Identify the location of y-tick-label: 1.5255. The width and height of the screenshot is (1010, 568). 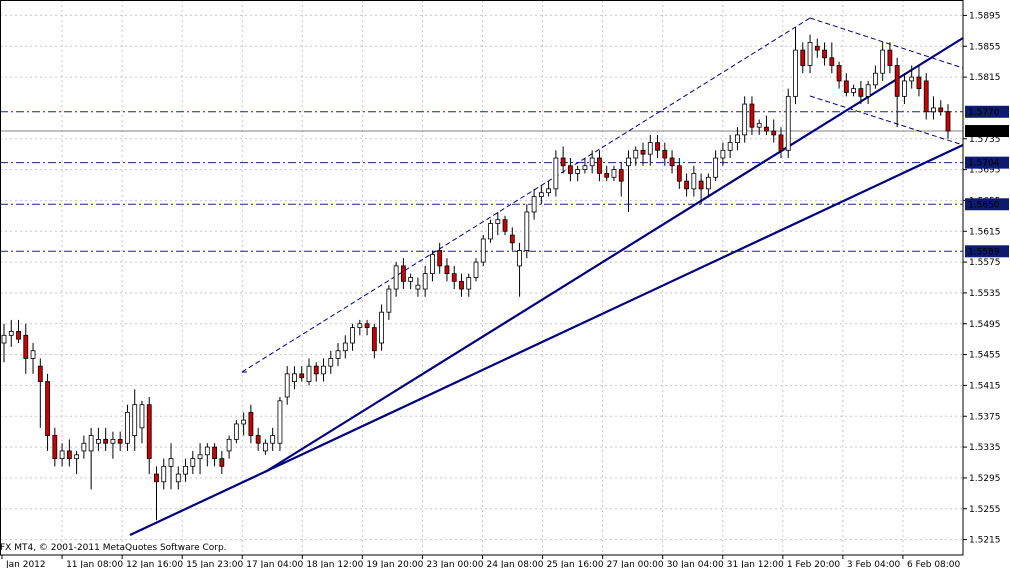
(985, 510).